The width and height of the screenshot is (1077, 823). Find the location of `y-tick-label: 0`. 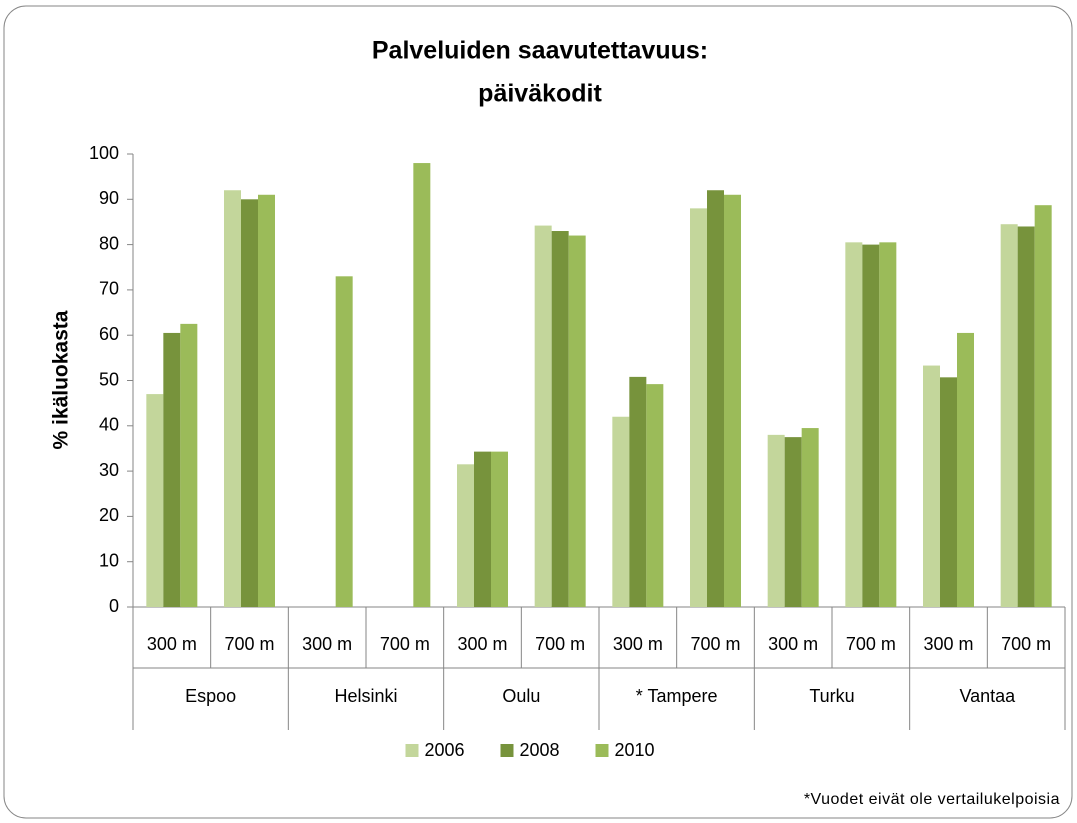

y-tick-label: 0 is located at coordinates (114, 606).